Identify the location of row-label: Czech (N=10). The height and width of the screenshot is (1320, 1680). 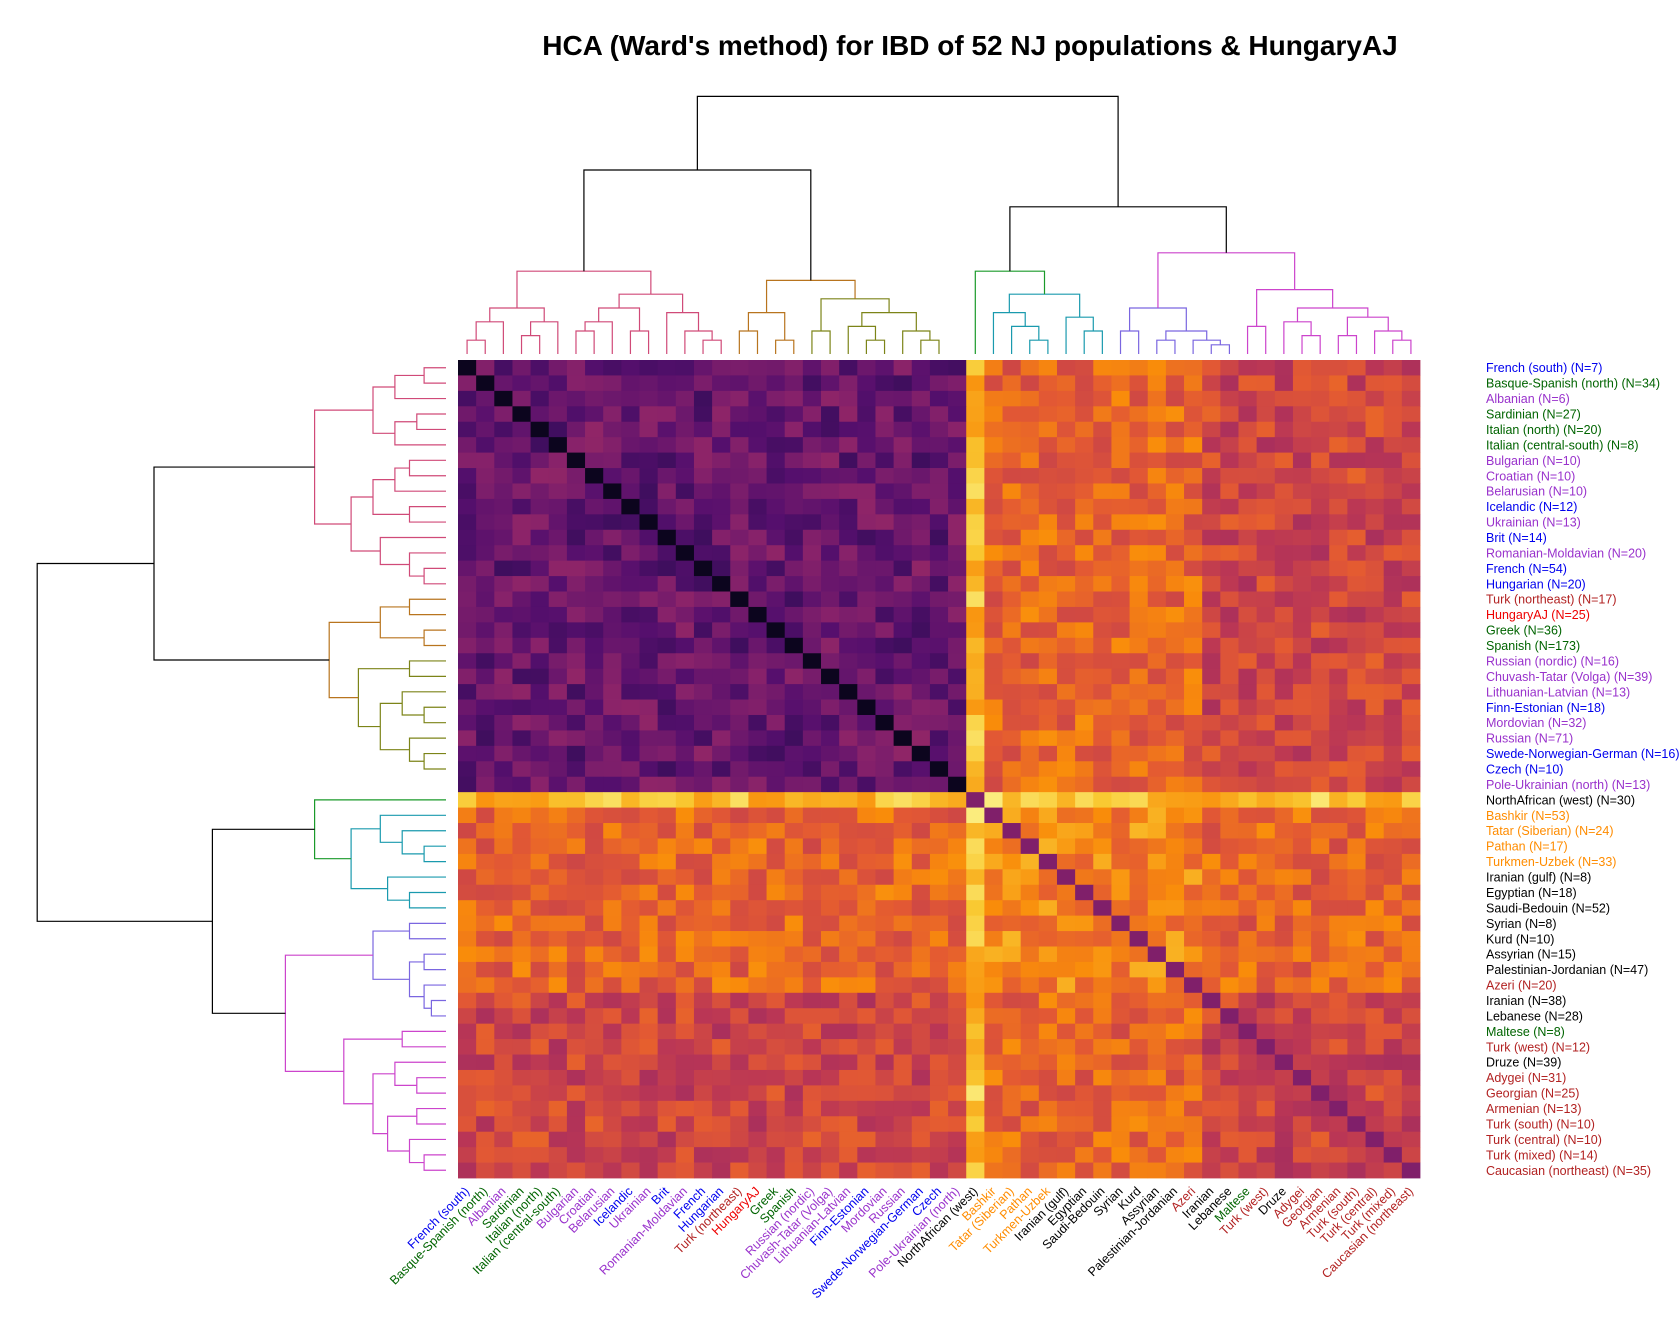
(1524, 770).